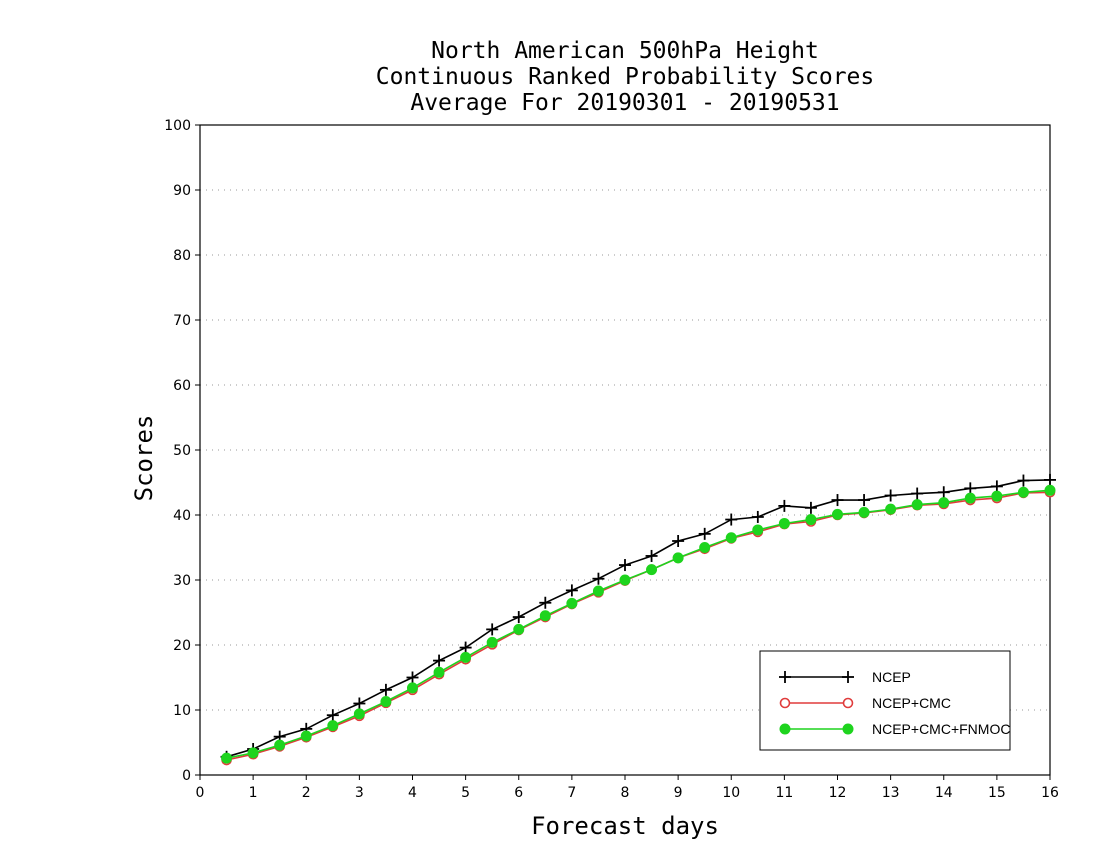 The height and width of the screenshot is (850, 1100). What do you see at coordinates (865, 703) in the screenshot?
I see `legend-entry: NCEP+CMC` at bounding box center [865, 703].